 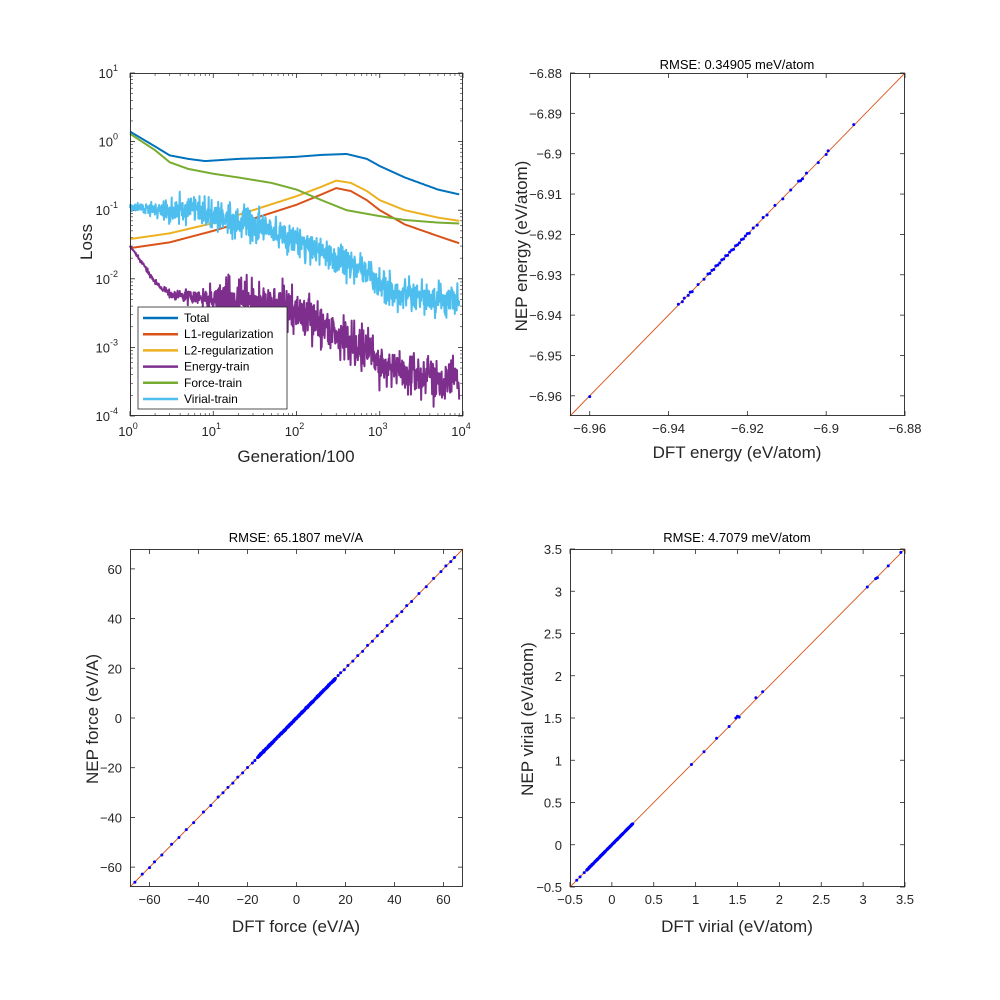 What do you see at coordinates (545, 315) in the screenshot?
I see `energy-y-tick-label: −6.94` at bounding box center [545, 315].